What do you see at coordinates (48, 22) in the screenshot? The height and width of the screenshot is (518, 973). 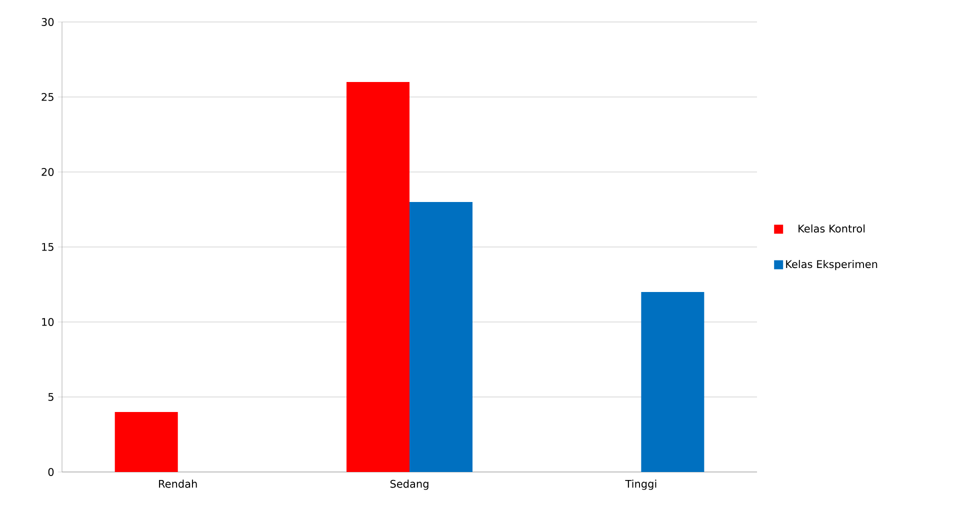 I see `y-tick-label: 30` at bounding box center [48, 22].